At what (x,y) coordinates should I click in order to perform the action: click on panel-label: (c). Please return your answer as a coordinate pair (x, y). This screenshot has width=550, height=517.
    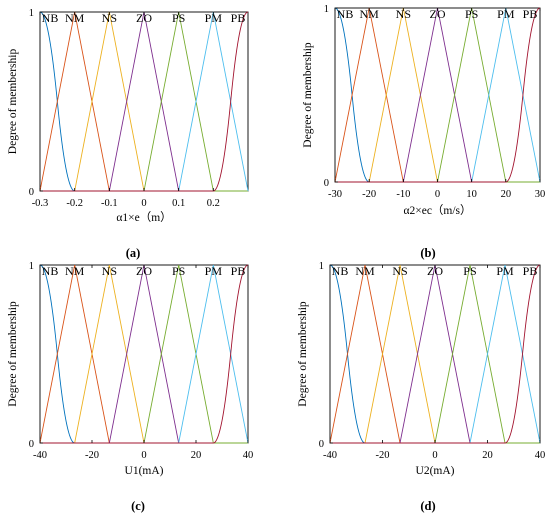
    Looking at the image, I should click on (138, 506).